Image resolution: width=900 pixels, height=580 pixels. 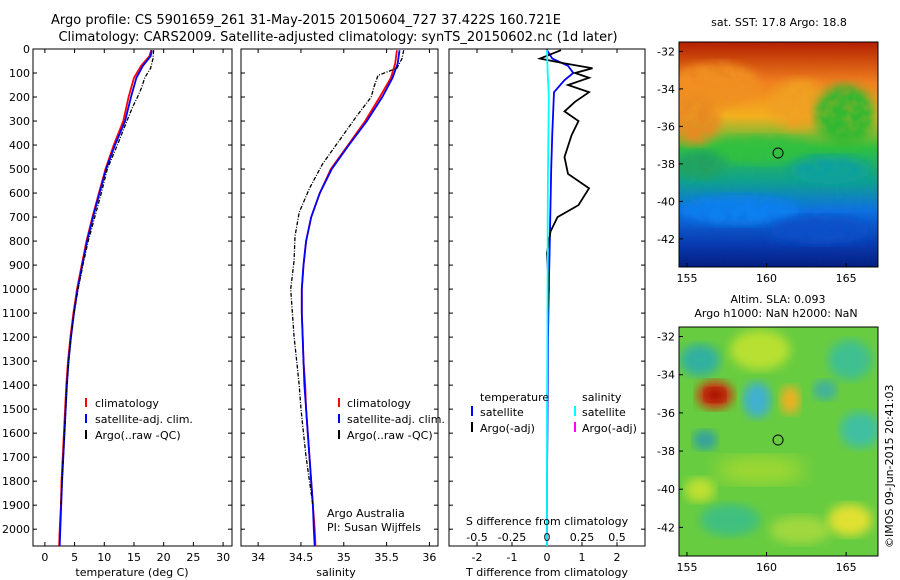 What do you see at coordinates (16, 457) in the screenshot?
I see `y-tick-label: 1700` at bounding box center [16, 457].